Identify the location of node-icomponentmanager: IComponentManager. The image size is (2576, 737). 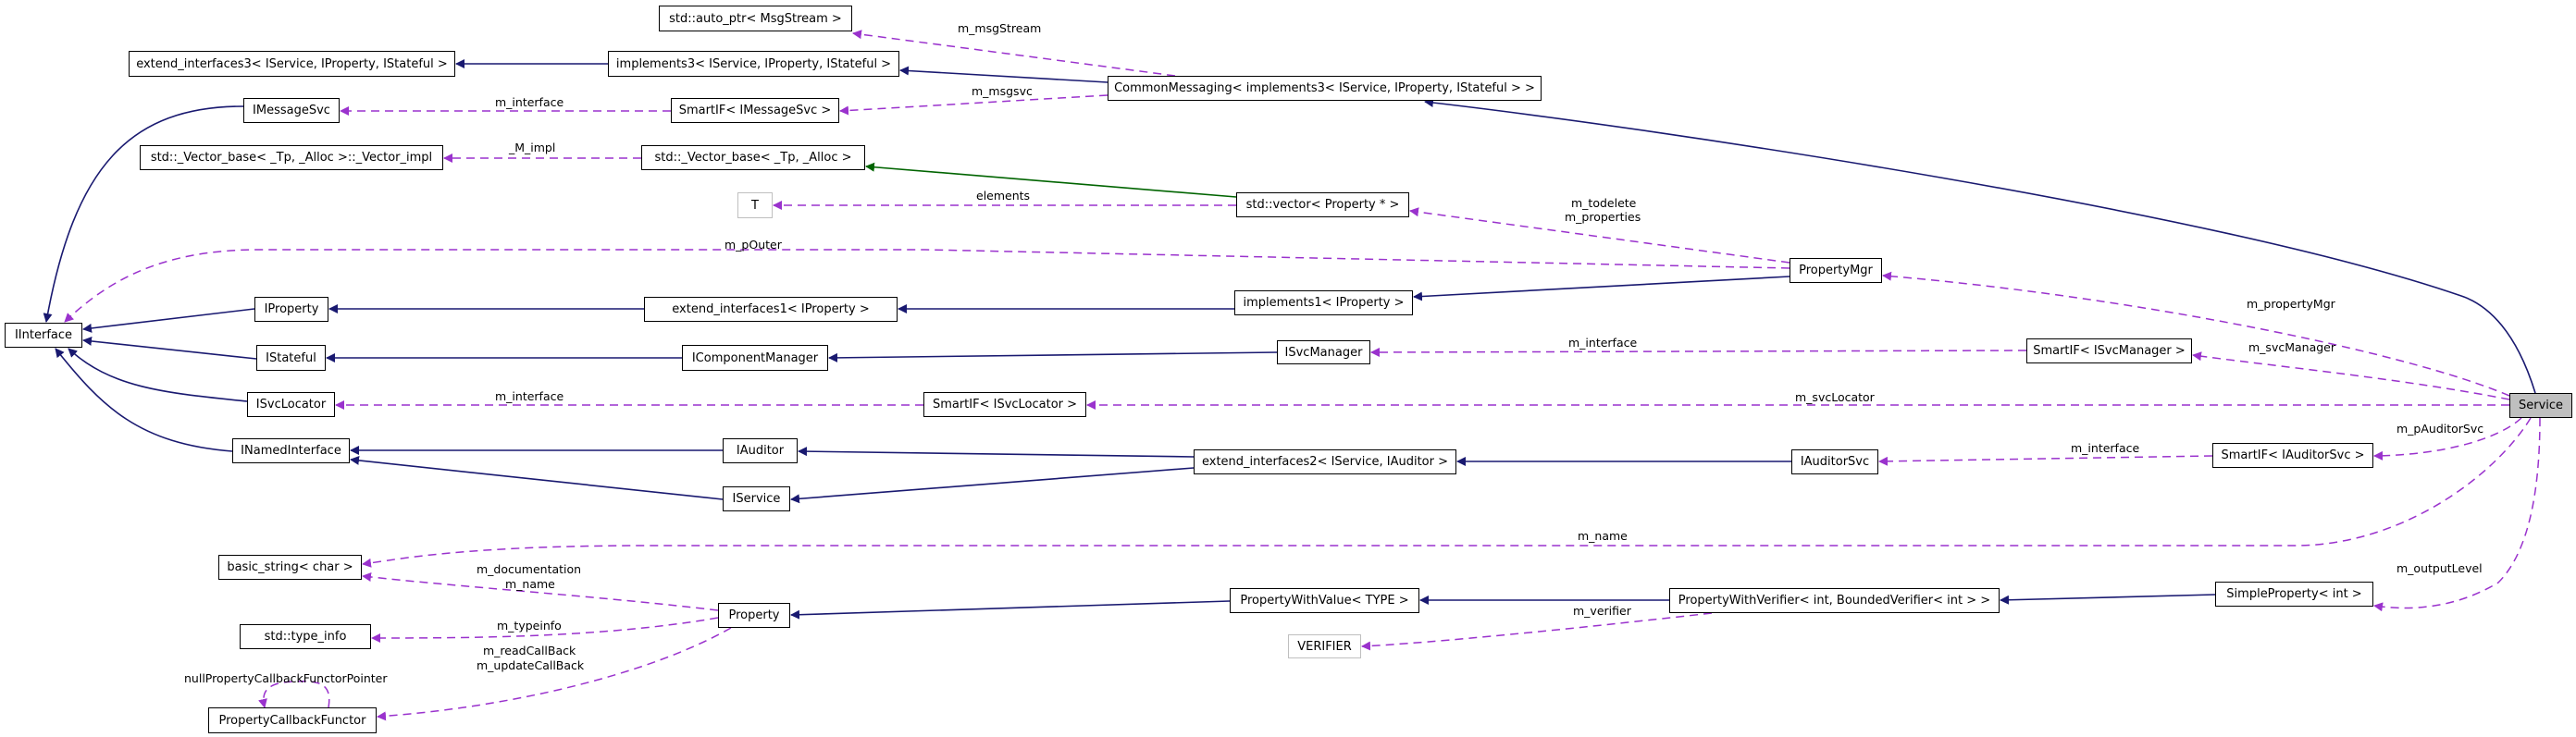
(755, 358).